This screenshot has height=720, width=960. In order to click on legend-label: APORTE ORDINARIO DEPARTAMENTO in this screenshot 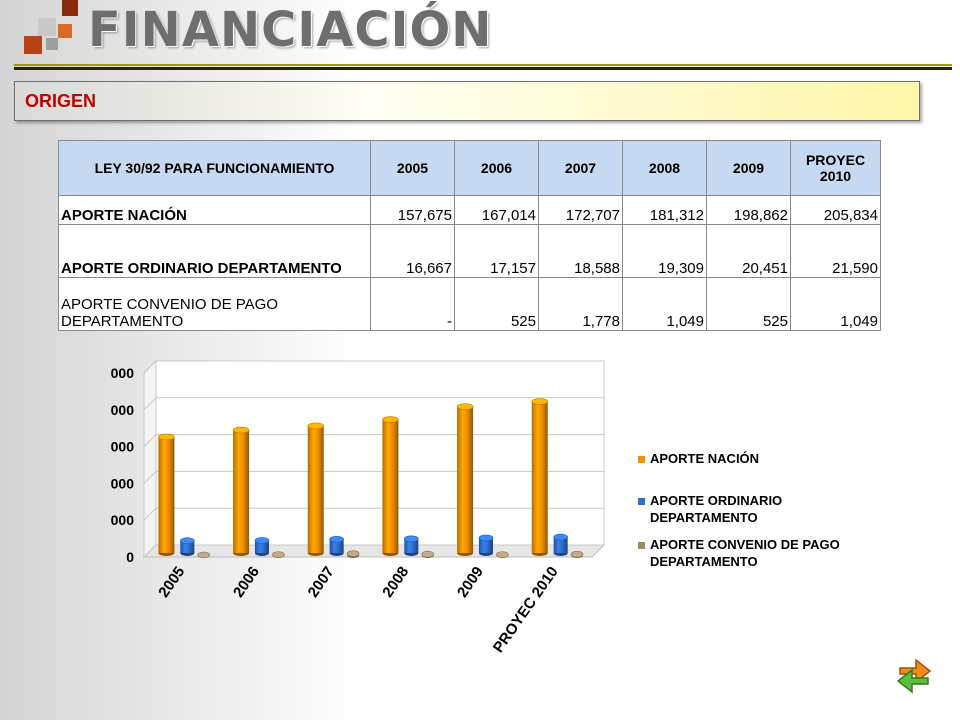, I will do `click(716, 509)`.